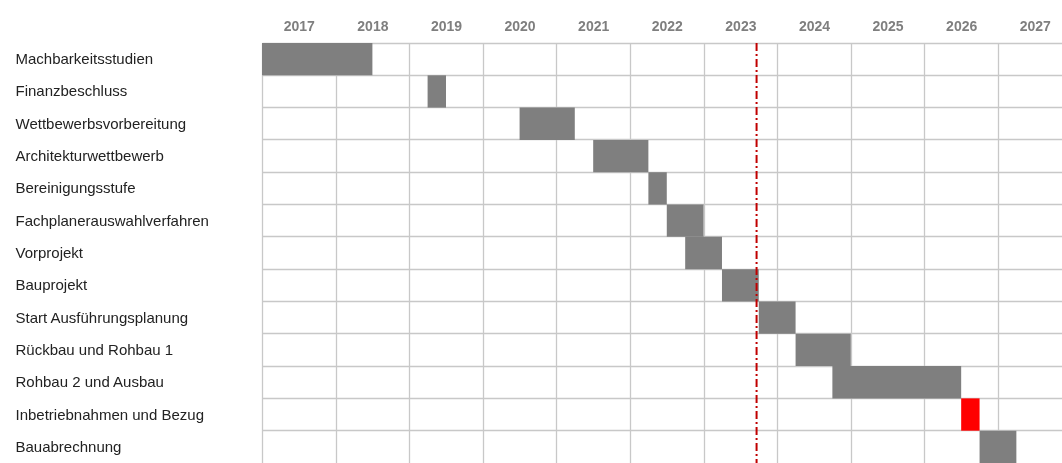 Image resolution: width=1062 pixels, height=463 pixels. I want to click on x-tick-label: 2027, so click(1035, 25).